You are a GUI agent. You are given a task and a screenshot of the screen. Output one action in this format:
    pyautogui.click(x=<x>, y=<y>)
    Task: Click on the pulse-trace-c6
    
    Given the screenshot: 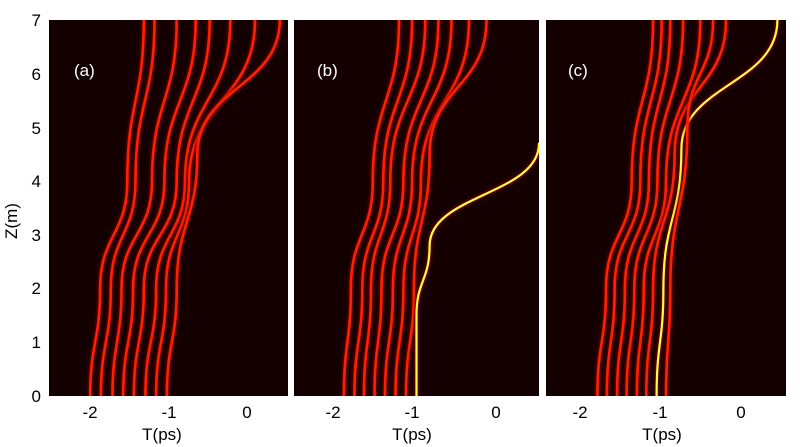 What is the action you would take?
    pyautogui.click(x=686, y=208)
    